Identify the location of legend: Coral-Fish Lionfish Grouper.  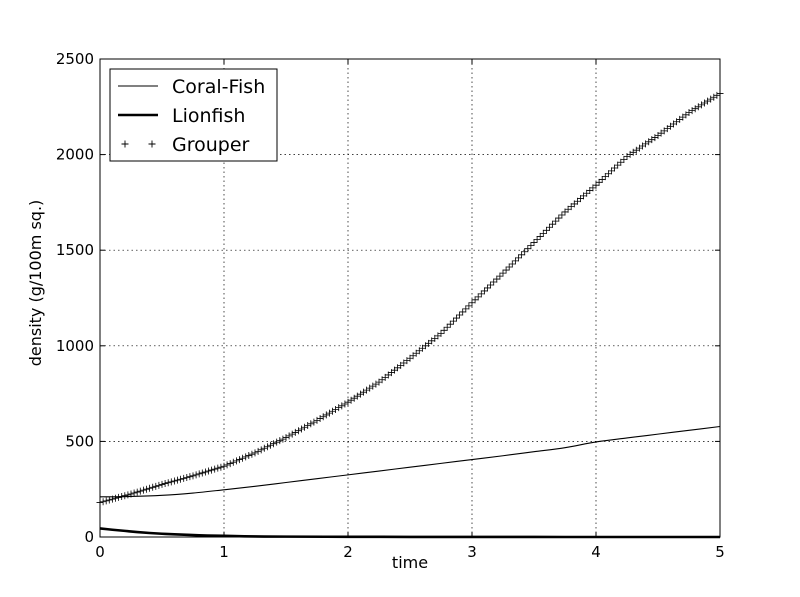
(193, 115).